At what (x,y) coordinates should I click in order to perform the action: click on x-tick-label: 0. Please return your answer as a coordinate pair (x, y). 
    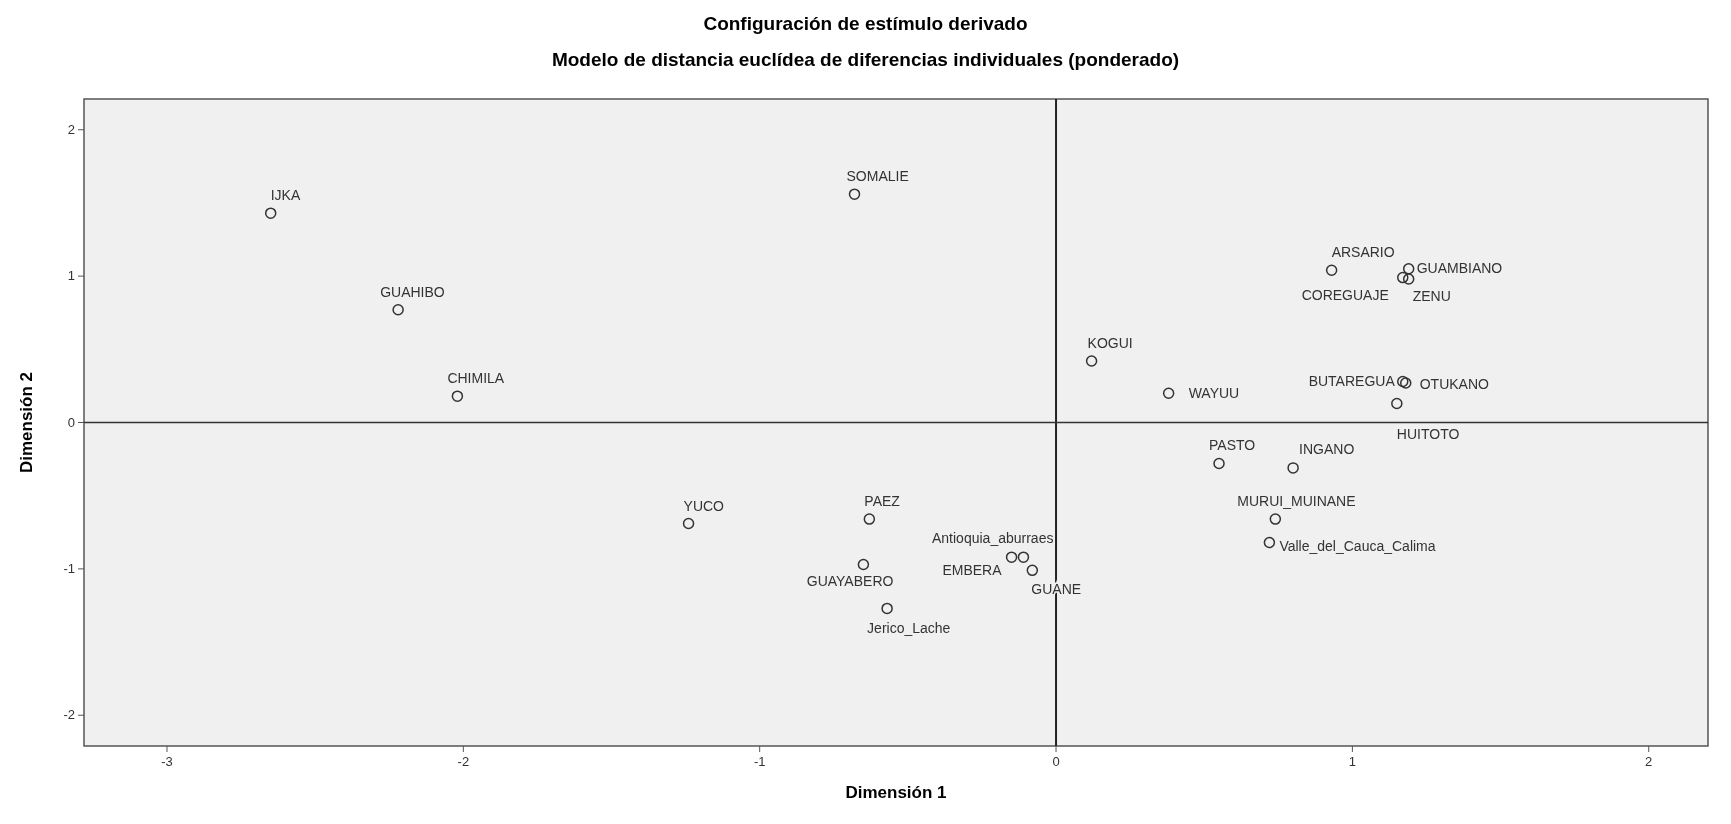
    Looking at the image, I should click on (1056, 761).